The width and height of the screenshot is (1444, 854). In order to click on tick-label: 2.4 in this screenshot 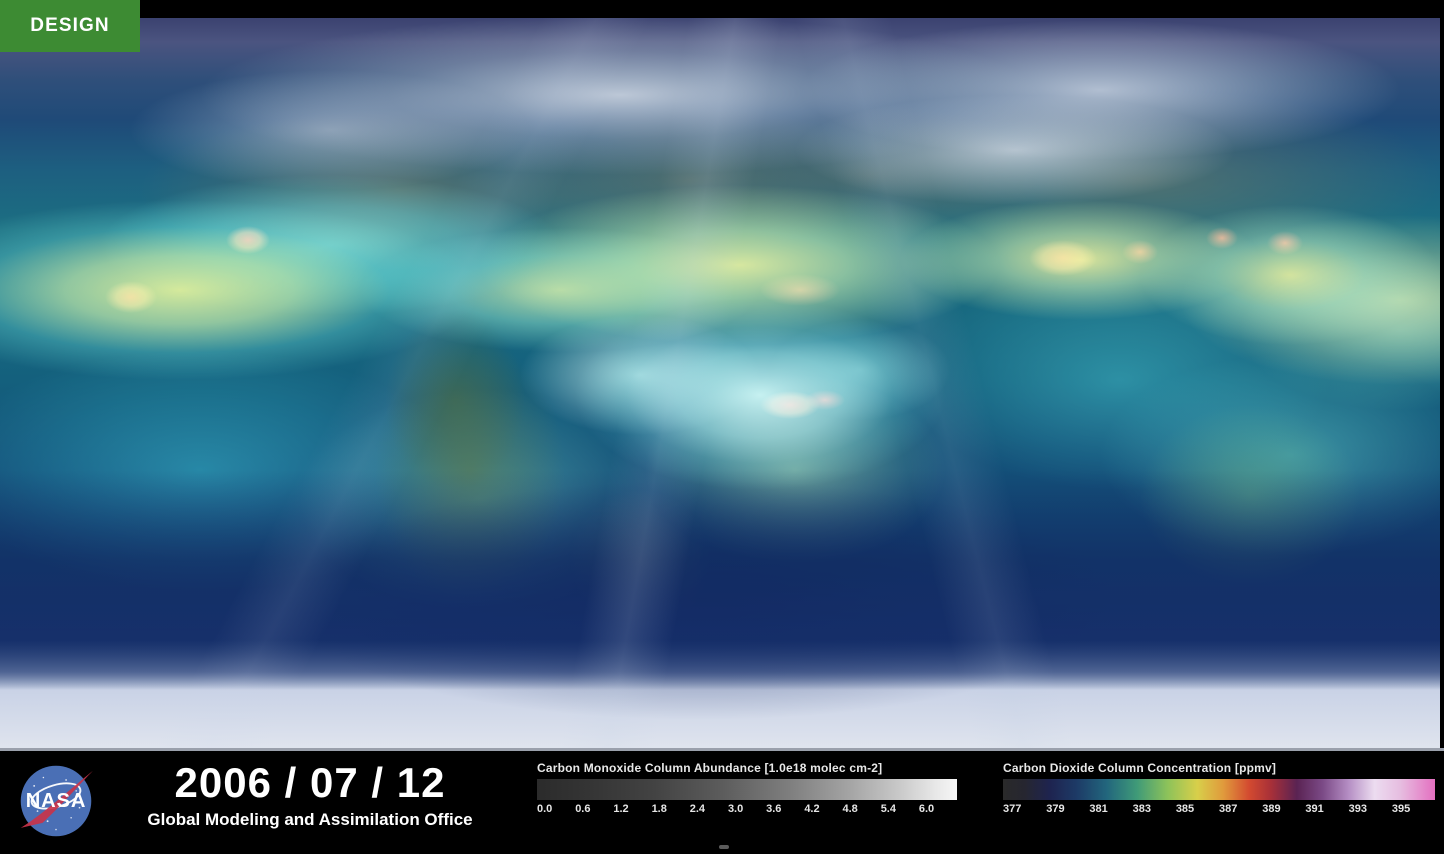, I will do `click(697, 809)`.